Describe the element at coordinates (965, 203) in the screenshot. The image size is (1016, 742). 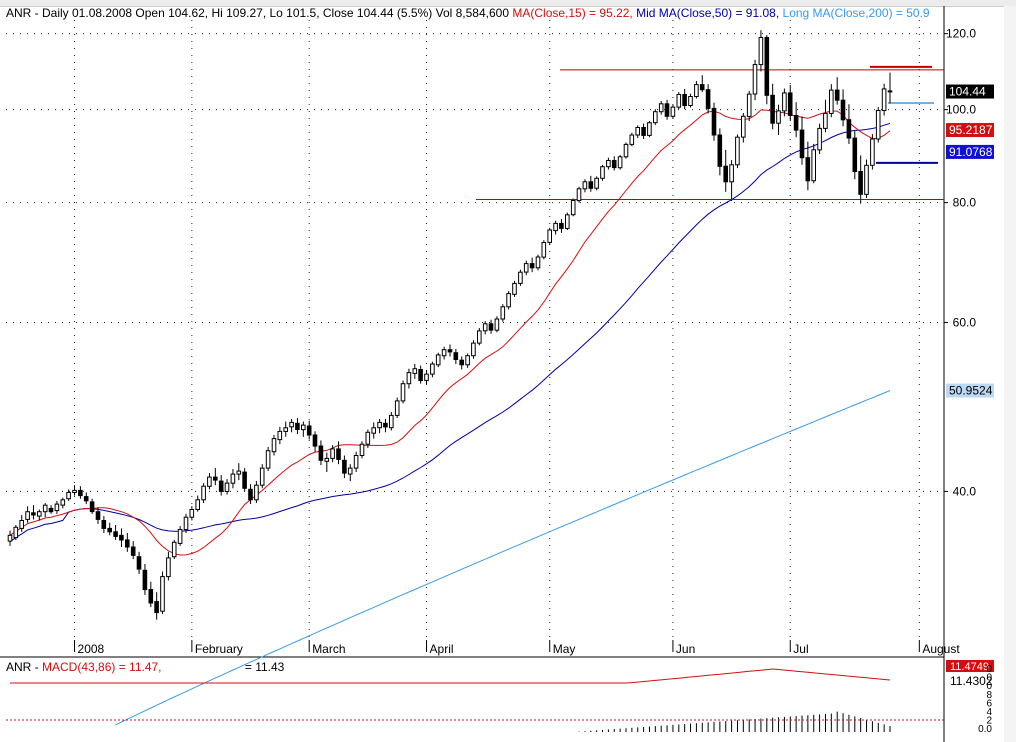
I see `y-tick-label: 80.0` at that location.